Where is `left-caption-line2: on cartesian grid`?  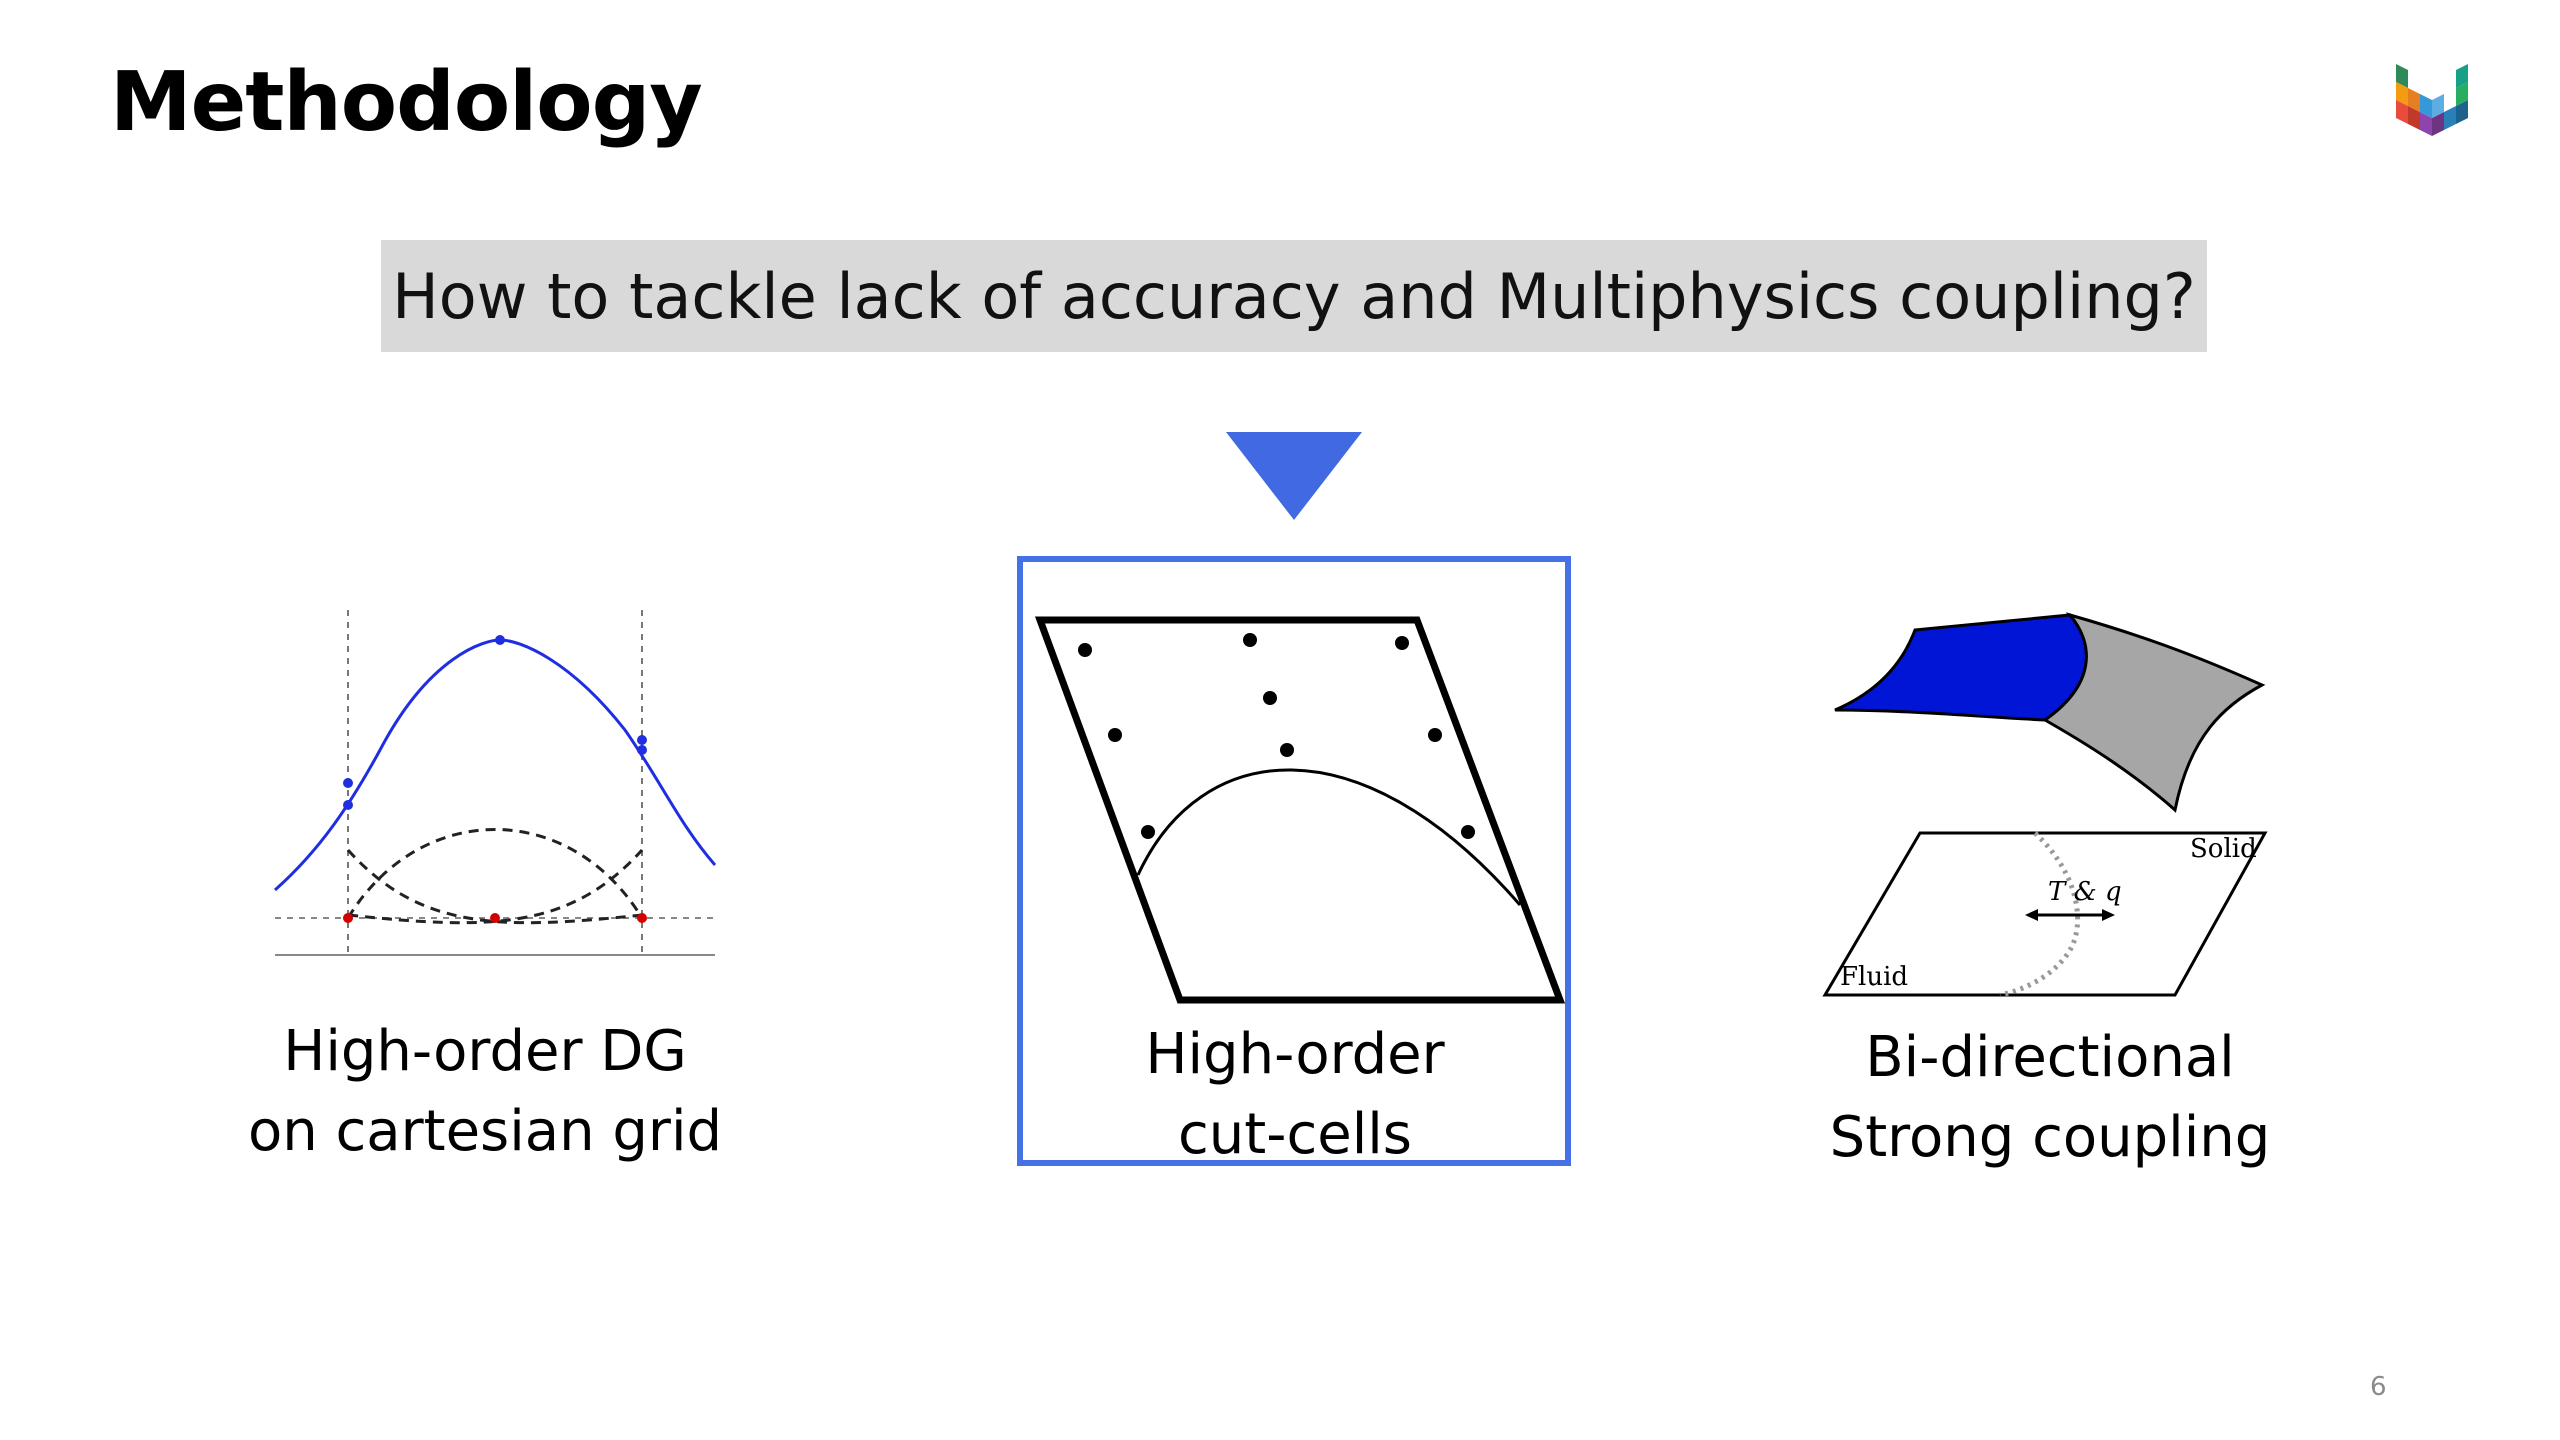
left-caption-line2: on cartesian grid is located at coordinates (485, 1131).